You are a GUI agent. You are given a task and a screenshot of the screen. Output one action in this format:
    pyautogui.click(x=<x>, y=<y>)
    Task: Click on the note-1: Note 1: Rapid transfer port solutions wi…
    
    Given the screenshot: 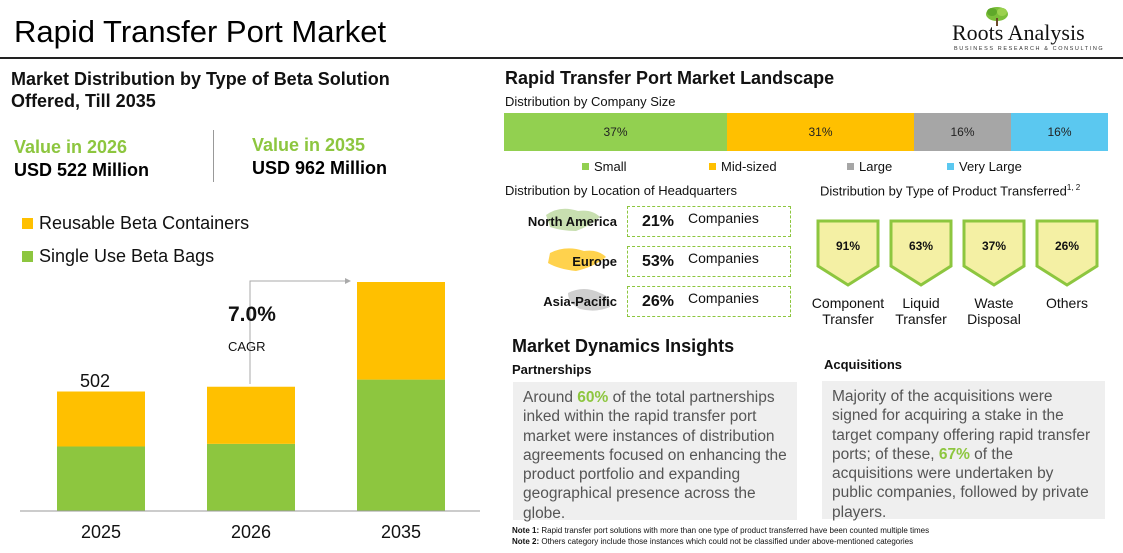 What is the action you would take?
    pyautogui.click(x=720, y=530)
    